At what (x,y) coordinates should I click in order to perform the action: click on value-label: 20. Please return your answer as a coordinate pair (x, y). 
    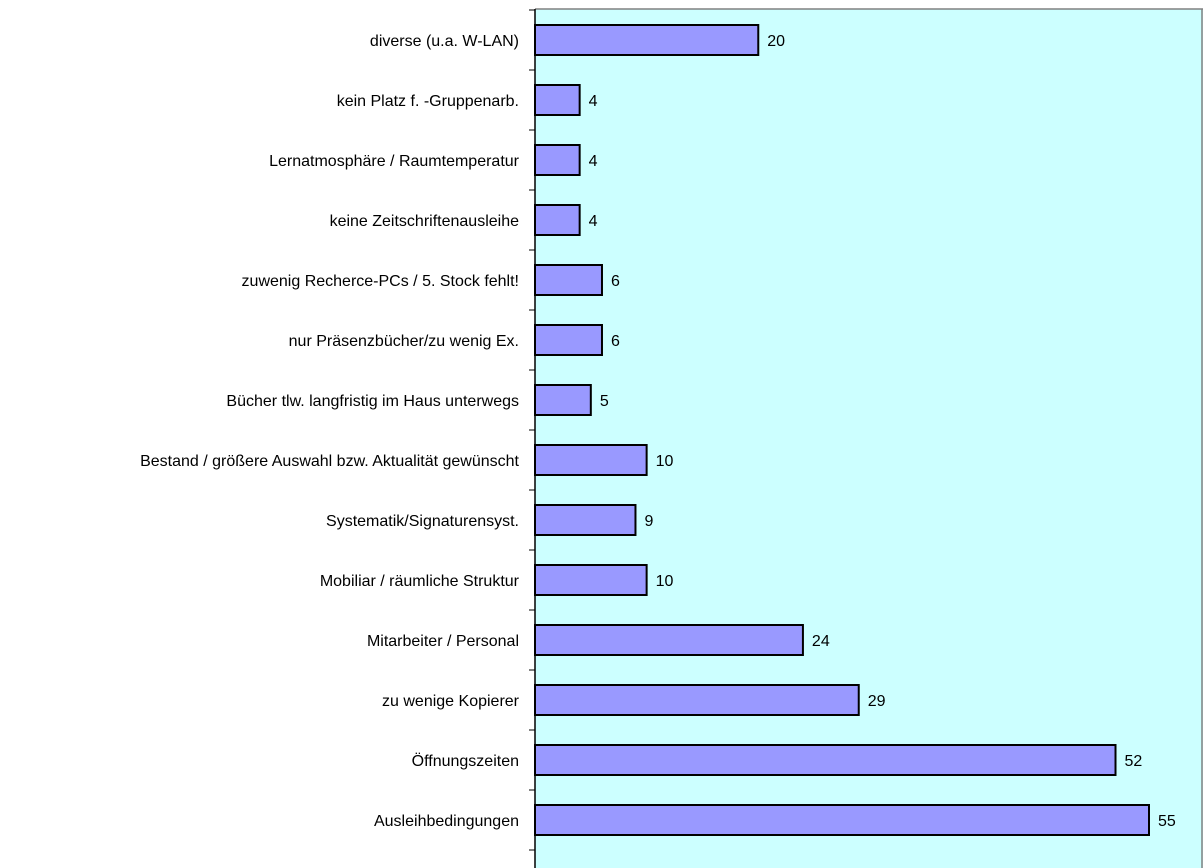
    Looking at the image, I should click on (776, 41).